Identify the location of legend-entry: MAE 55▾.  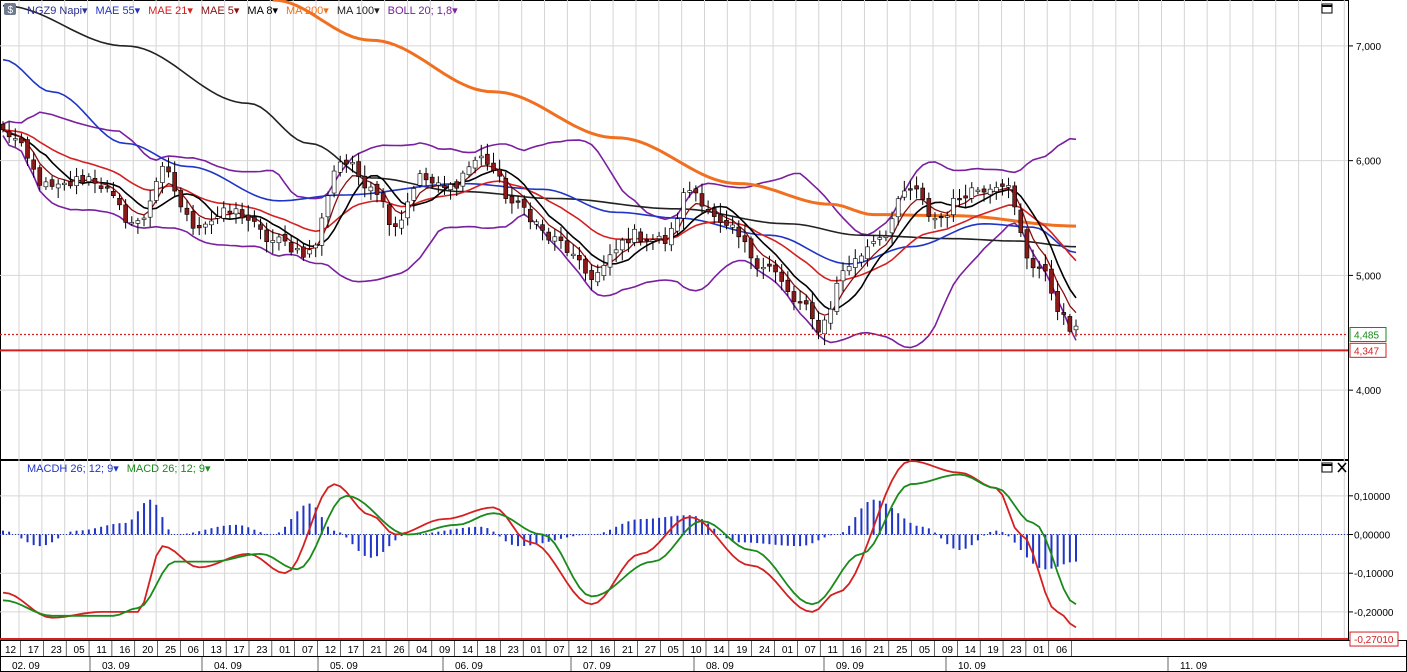
(118, 11).